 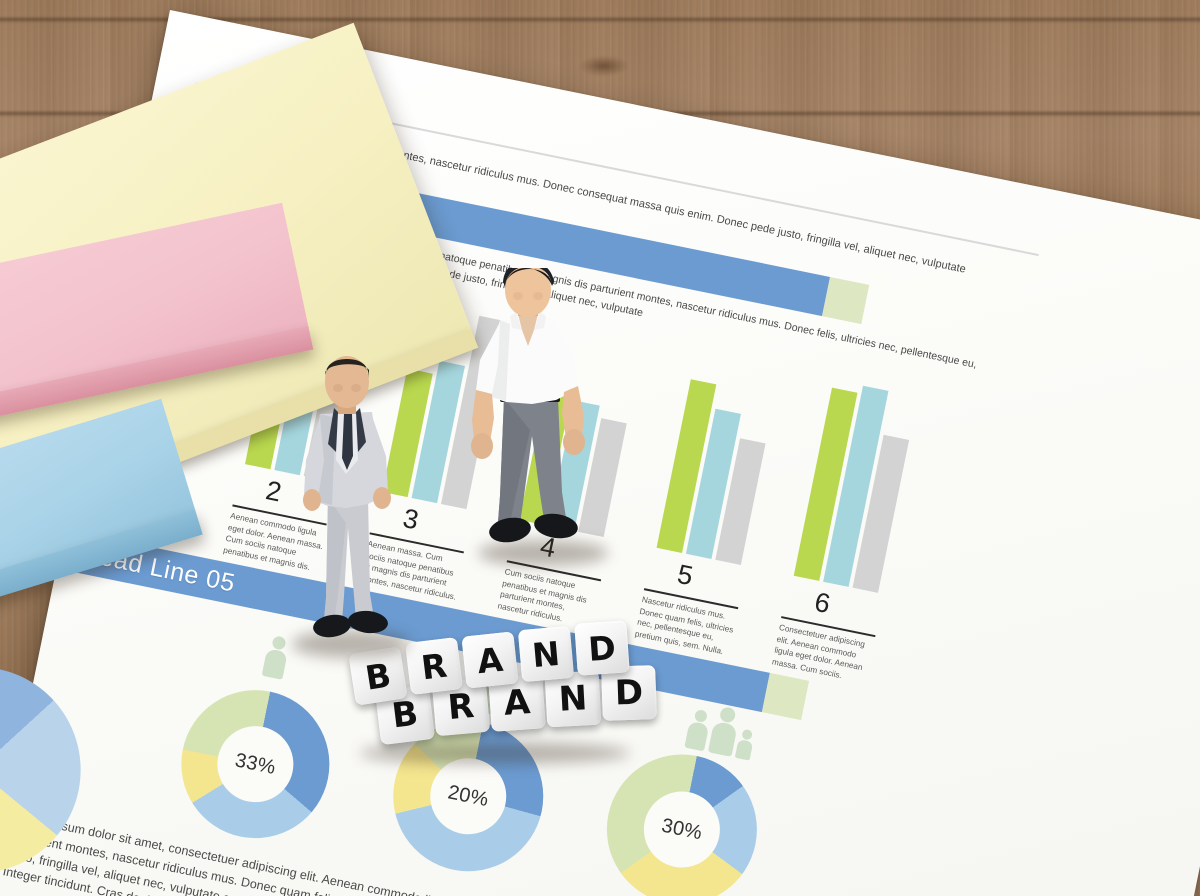 I want to click on bar-group-number: 6, so click(x=822, y=603).